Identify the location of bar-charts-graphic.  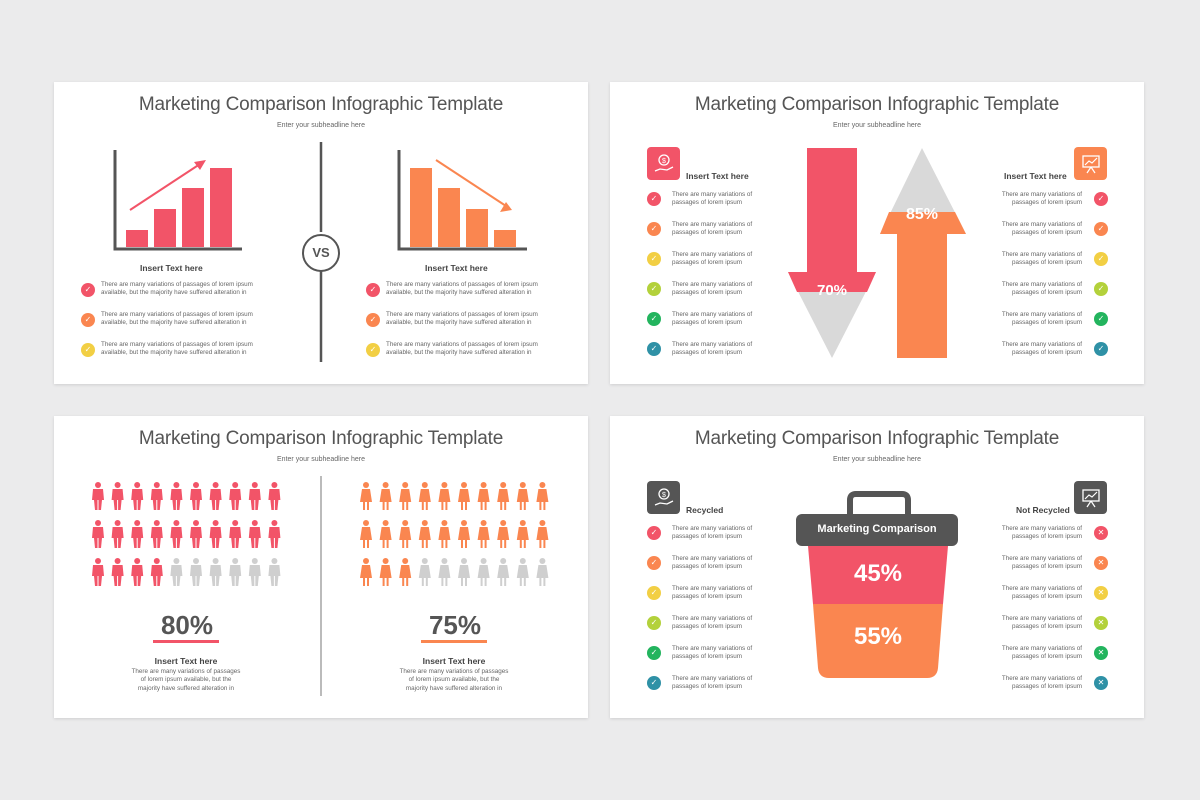
(320, 252).